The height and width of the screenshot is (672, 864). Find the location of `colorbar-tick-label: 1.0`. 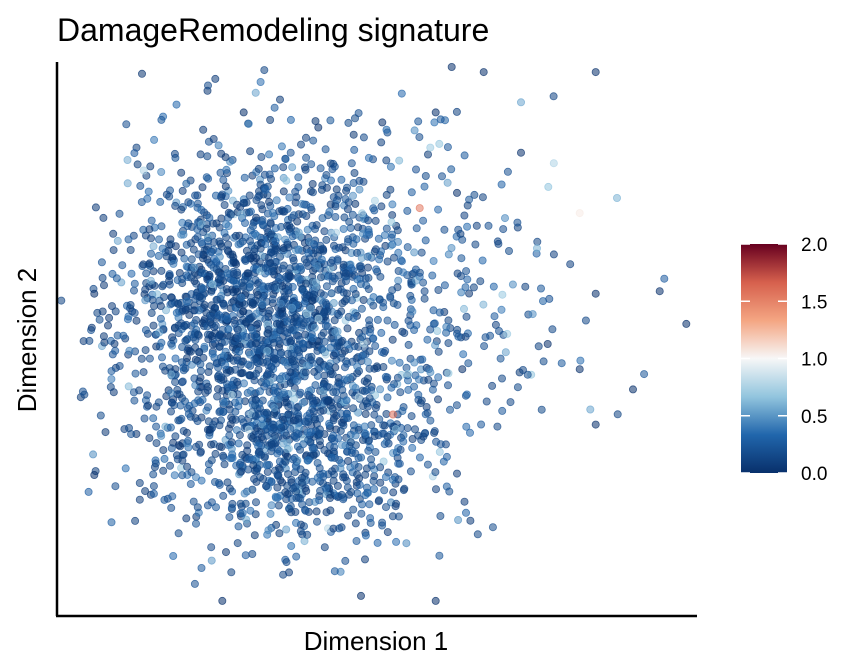

colorbar-tick-label: 1.0 is located at coordinates (814, 360).